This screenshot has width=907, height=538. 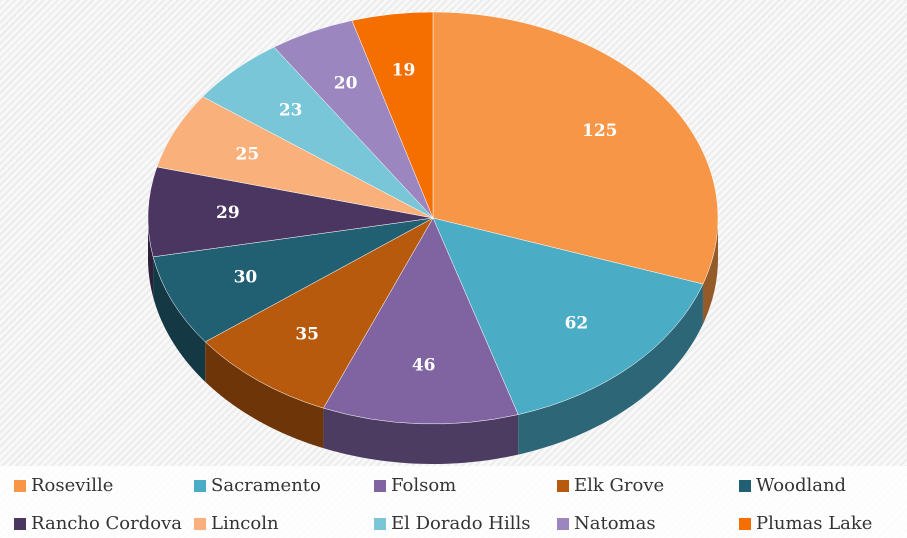 I want to click on data-label: 19, so click(x=404, y=71).